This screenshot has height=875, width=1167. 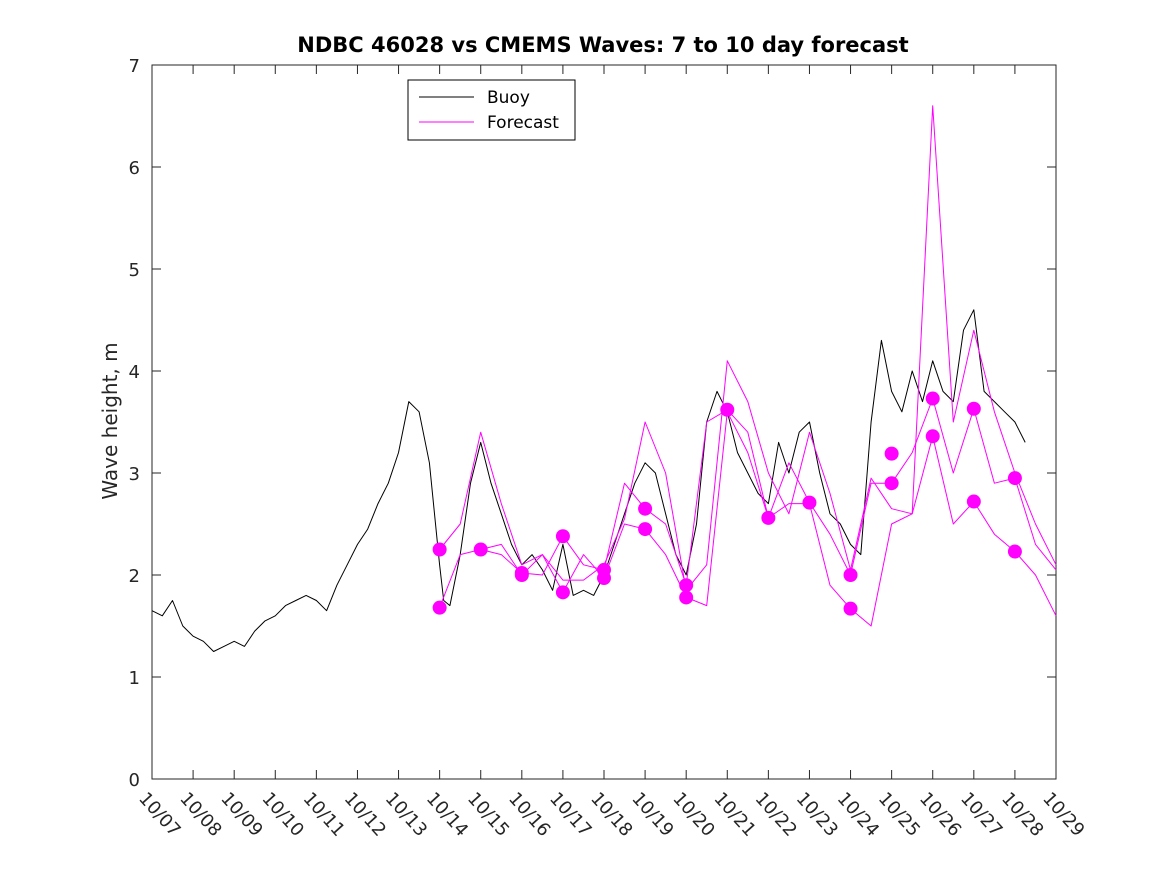 What do you see at coordinates (134, 474) in the screenshot?
I see `y-tick-label: 3` at bounding box center [134, 474].